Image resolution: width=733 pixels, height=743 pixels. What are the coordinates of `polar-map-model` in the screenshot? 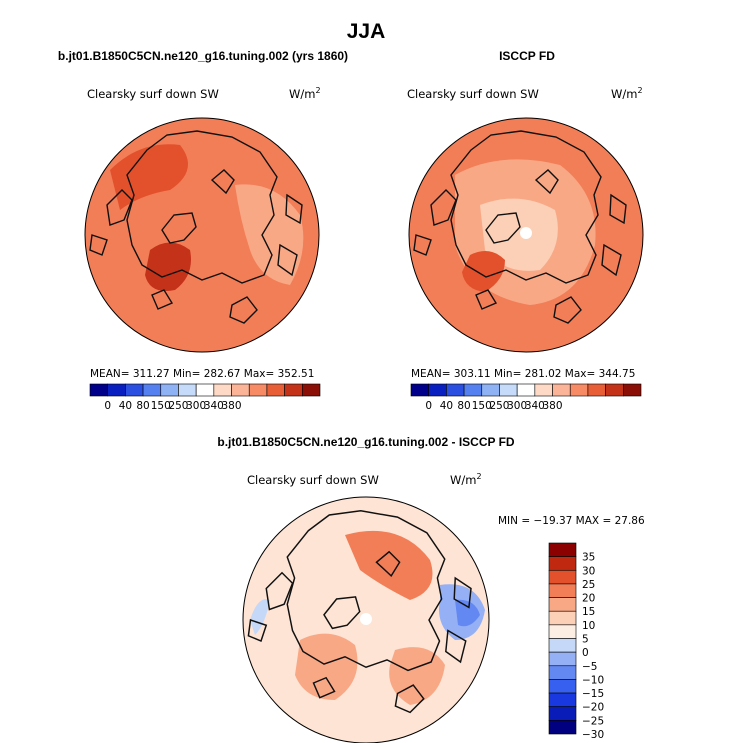 It's located at (202, 235).